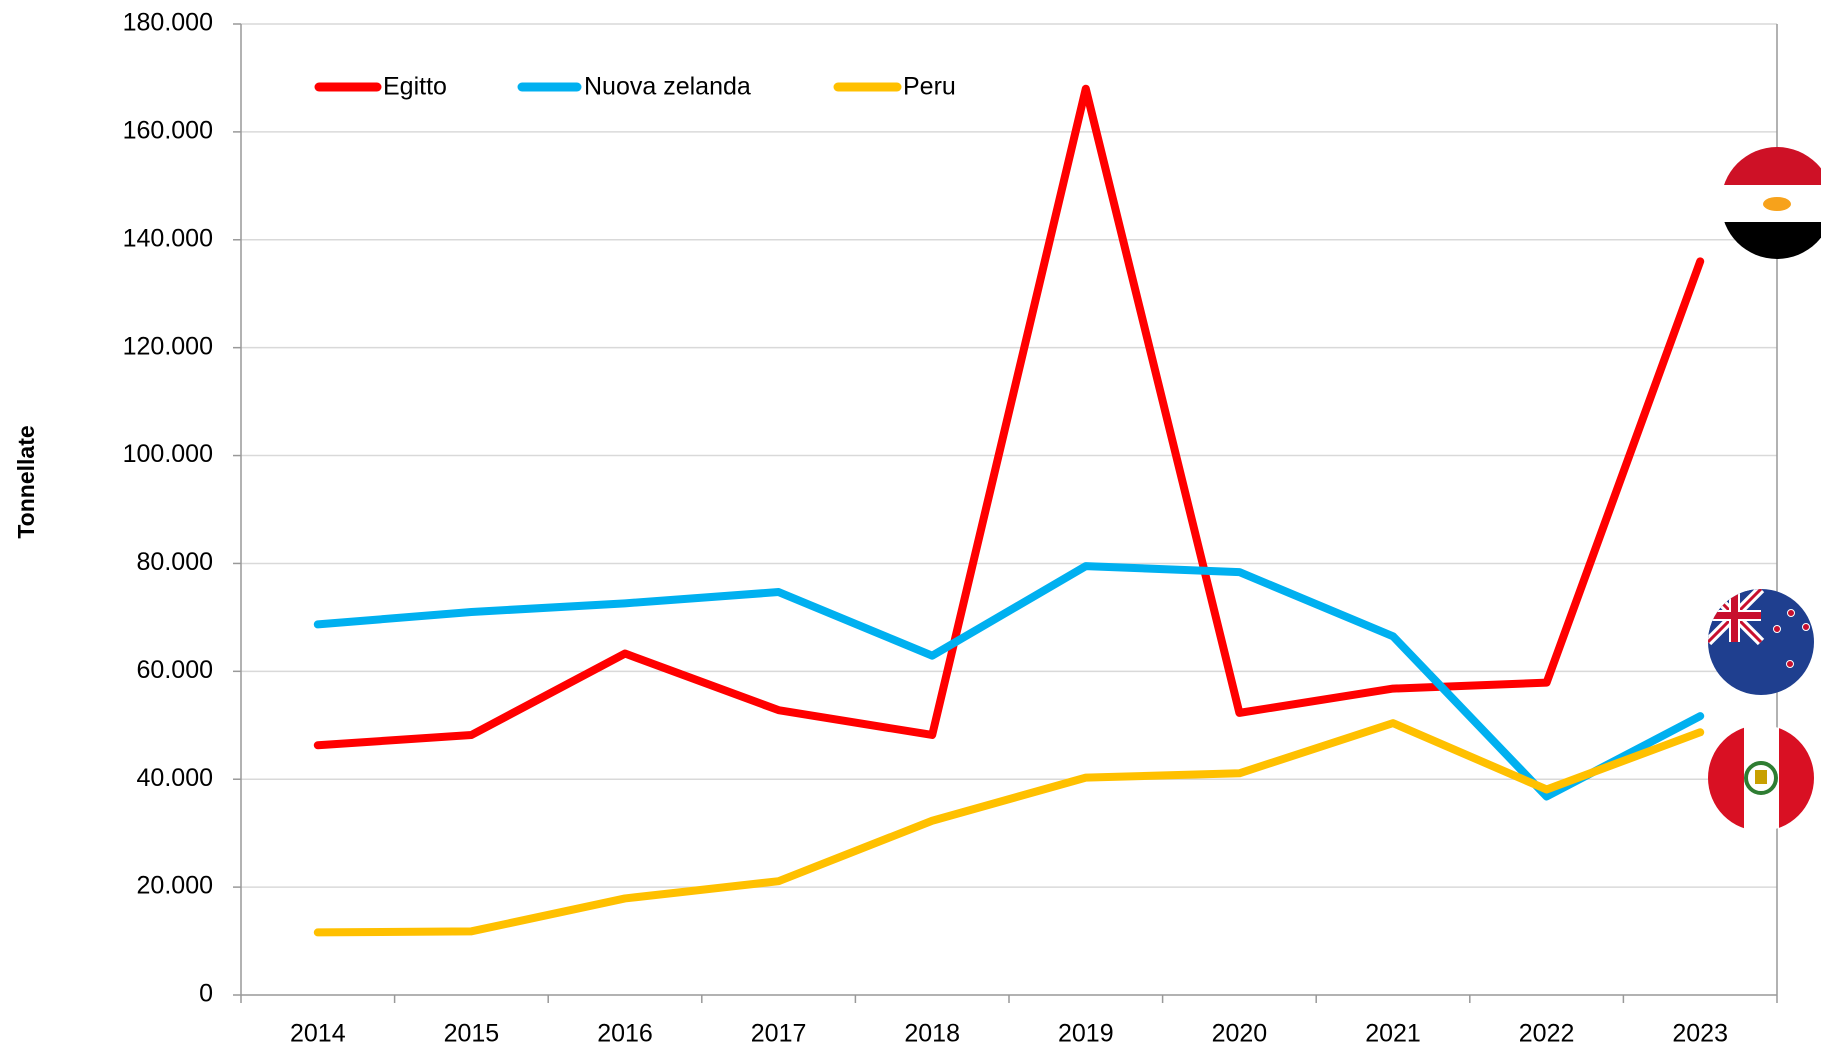 This screenshot has width=1821, height=1050. What do you see at coordinates (1547, 1034) in the screenshot?
I see `x-tick-label: 2022` at bounding box center [1547, 1034].